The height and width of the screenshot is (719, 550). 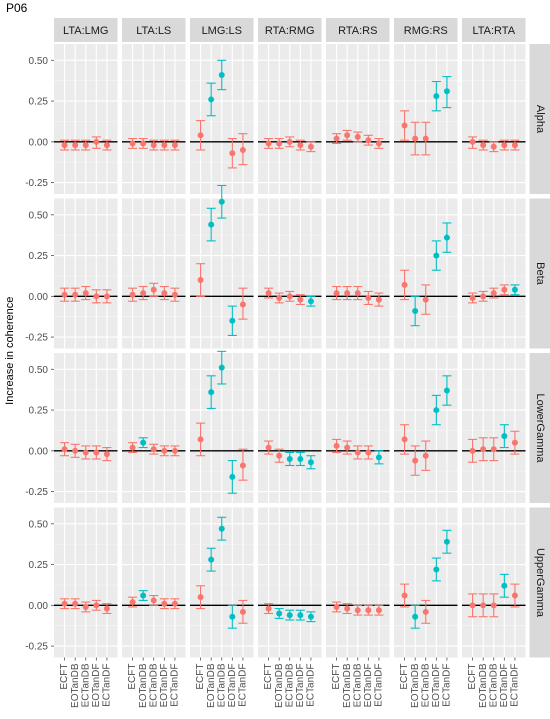 What do you see at coordinates (85, 31) in the screenshot?
I see `column-strip-label: LTA:LMG` at bounding box center [85, 31].